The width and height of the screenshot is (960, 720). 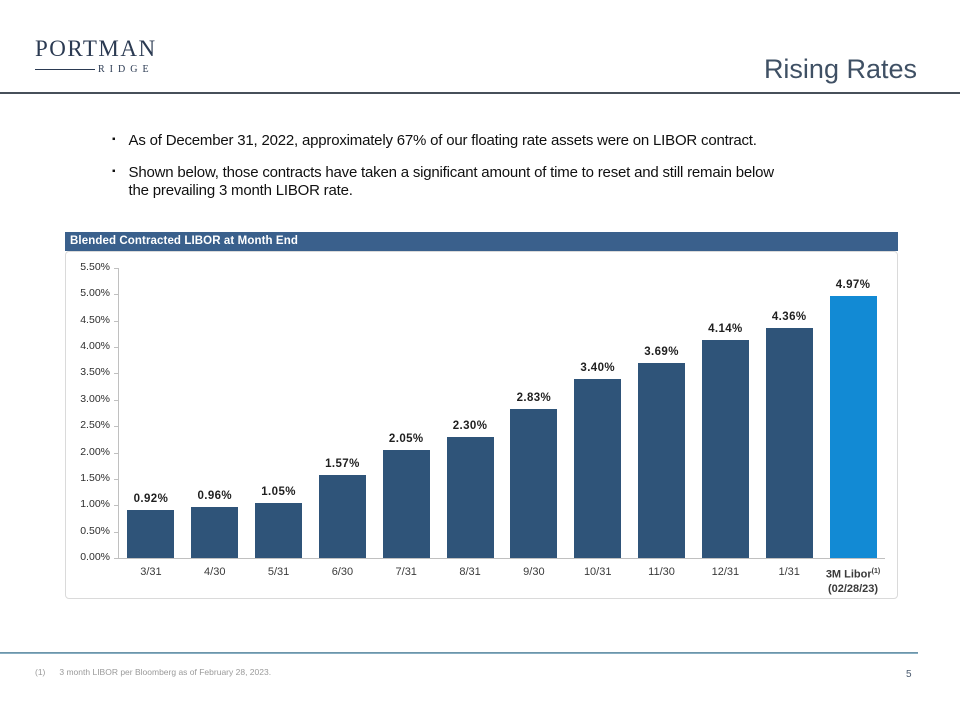 What do you see at coordinates (909, 674) in the screenshot?
I see `page-number: 5` at bounding box center [909, 674].